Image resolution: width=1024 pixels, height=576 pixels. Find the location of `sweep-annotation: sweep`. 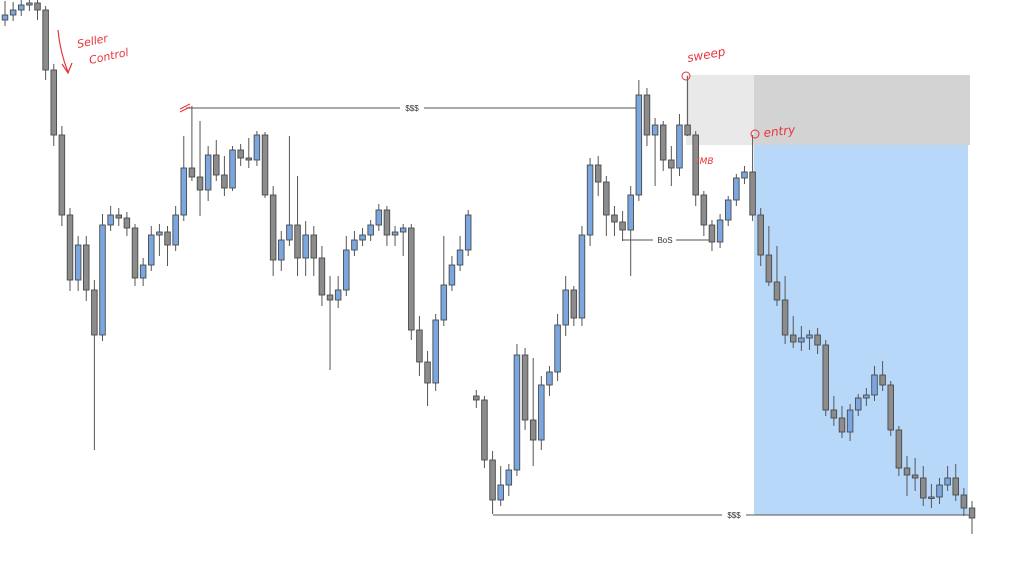

sweep-annotation: sweep is located at coordinates (704, 62).